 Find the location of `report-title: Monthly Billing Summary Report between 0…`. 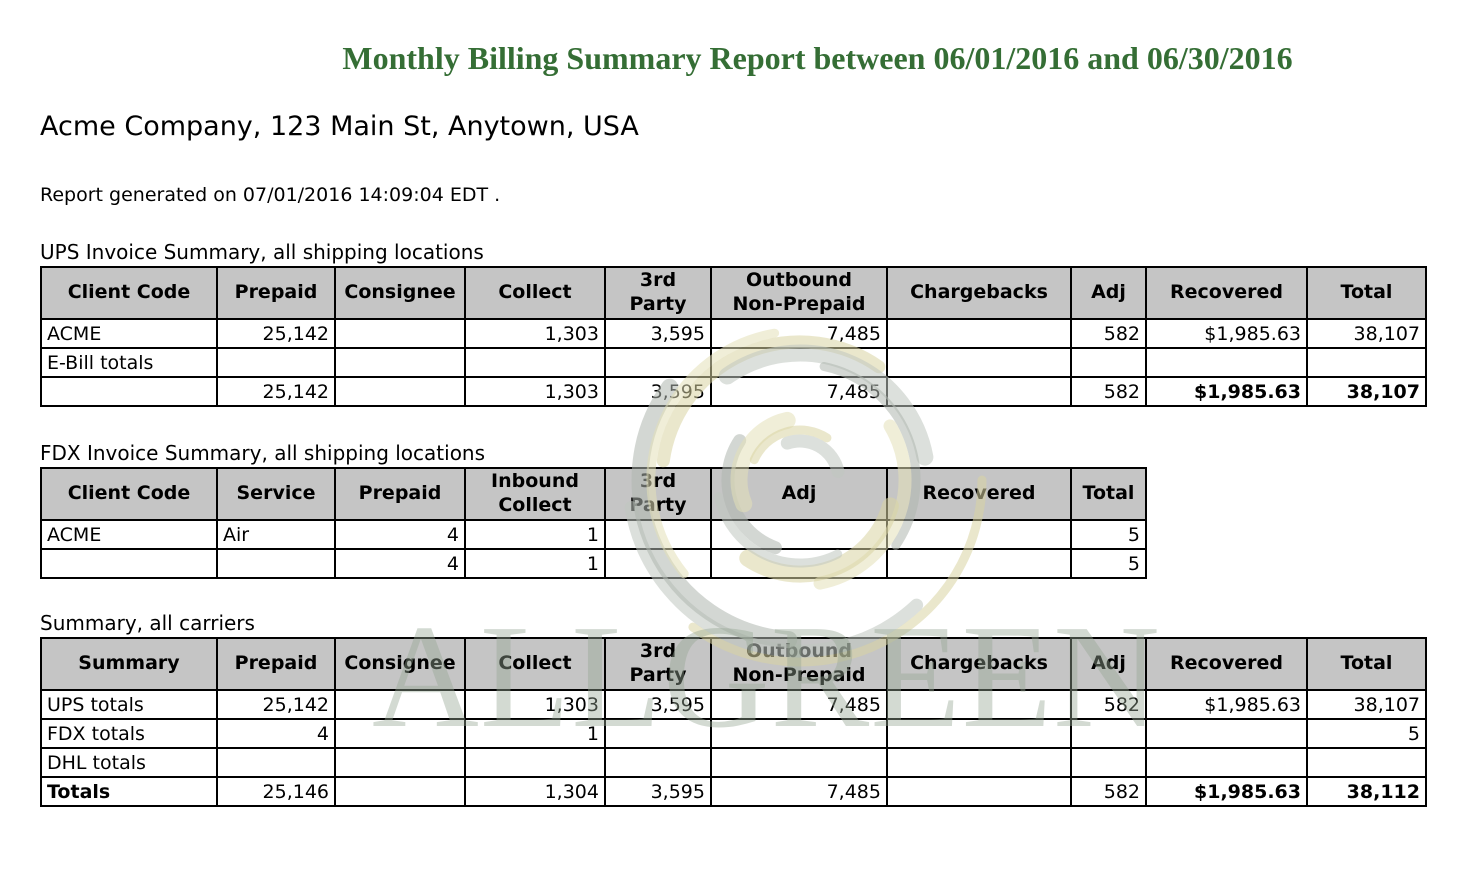

report-title: Monthly Billing Summary Report between 0… is located at coordinates (817, 58).